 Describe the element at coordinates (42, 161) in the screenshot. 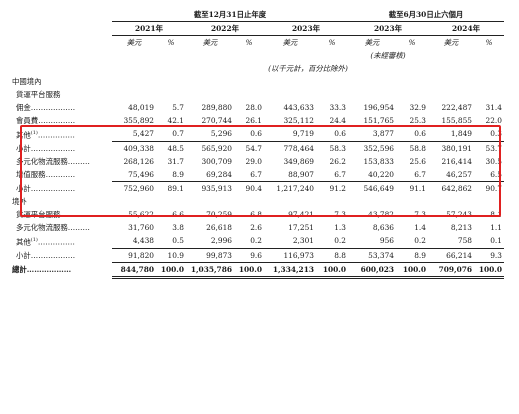

I see `row-label-text: 多元化物流服務` at that location.